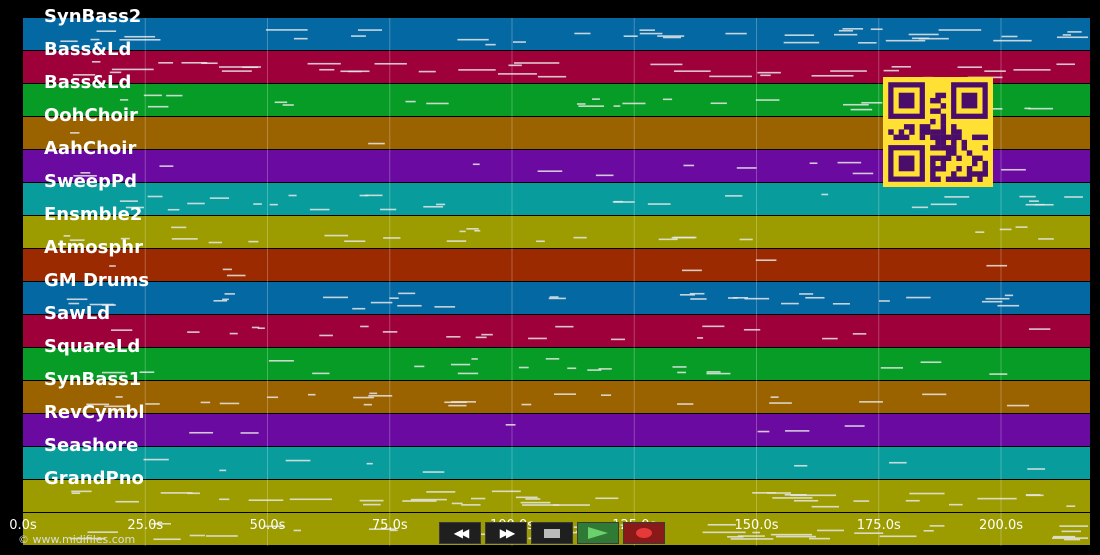  Describe the element at coordinates (598, 533) in the screenshot. I see `play-button` at that location.